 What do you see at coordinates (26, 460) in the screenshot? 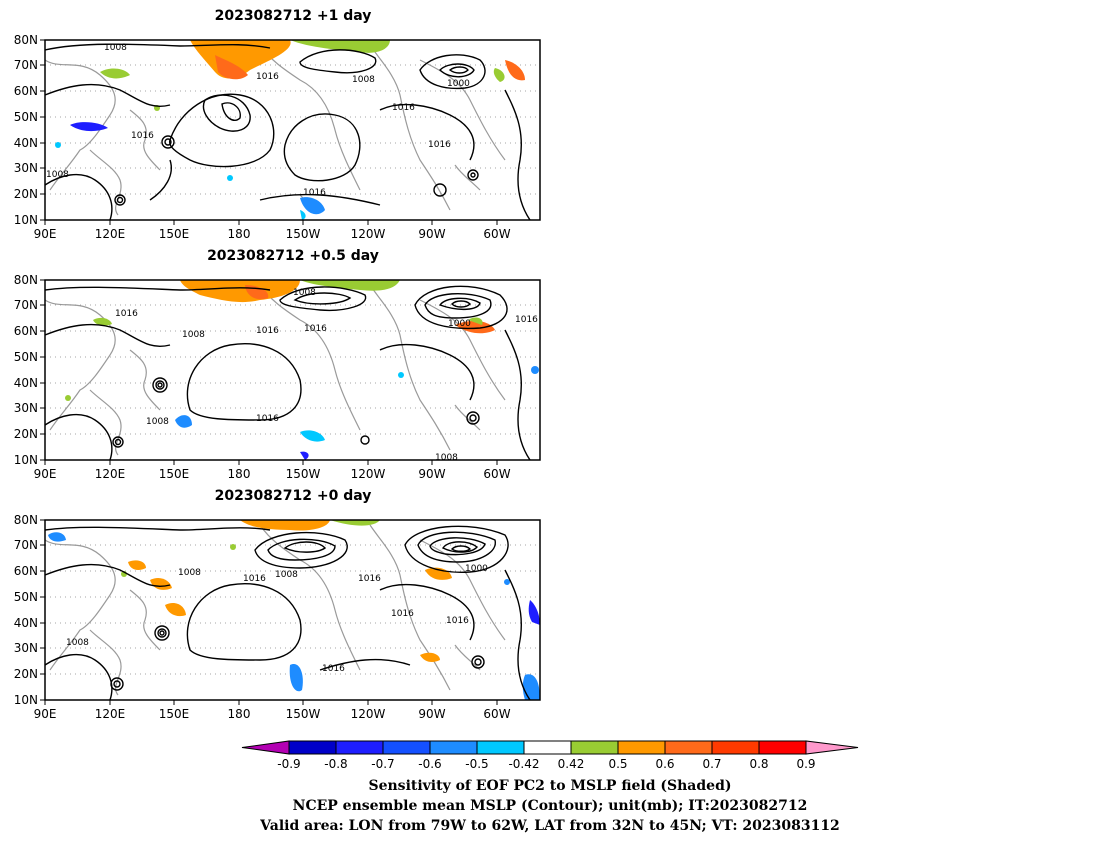
I see `lat-label: 10N` at bounding box center [26, 460].